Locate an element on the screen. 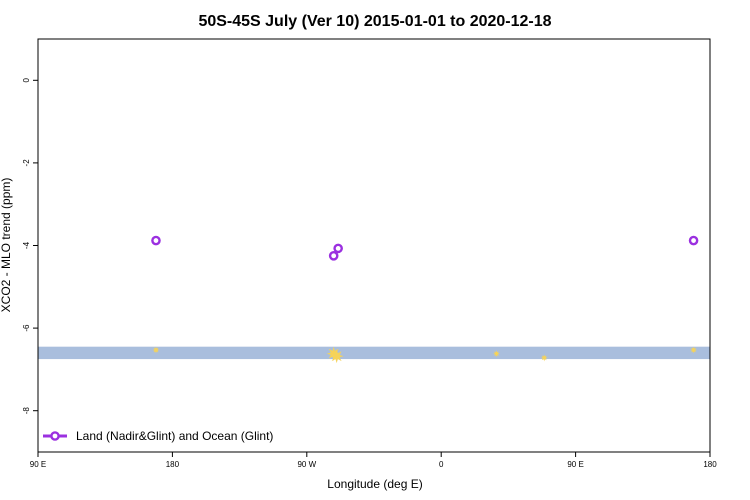 This screenshot has height=500, width=750. band-layer is located at coordinates (374, 353).